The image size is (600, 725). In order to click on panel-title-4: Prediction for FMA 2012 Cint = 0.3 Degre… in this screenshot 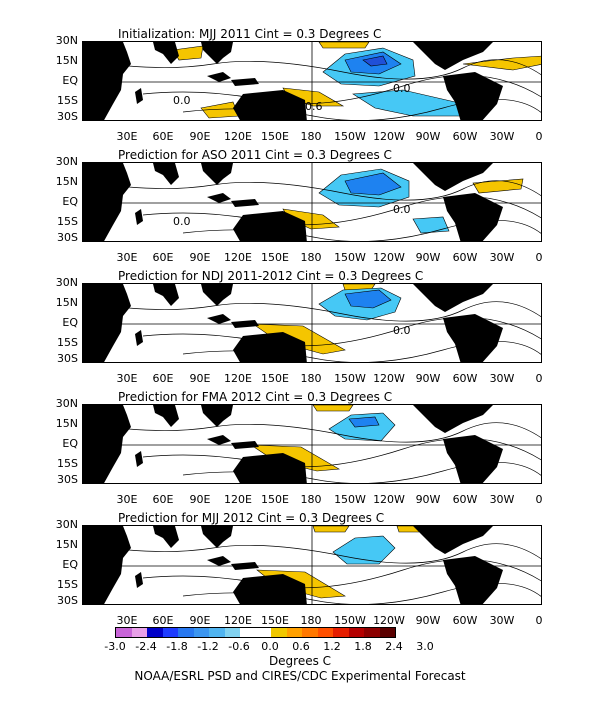, I will do `click(255, 397)`.